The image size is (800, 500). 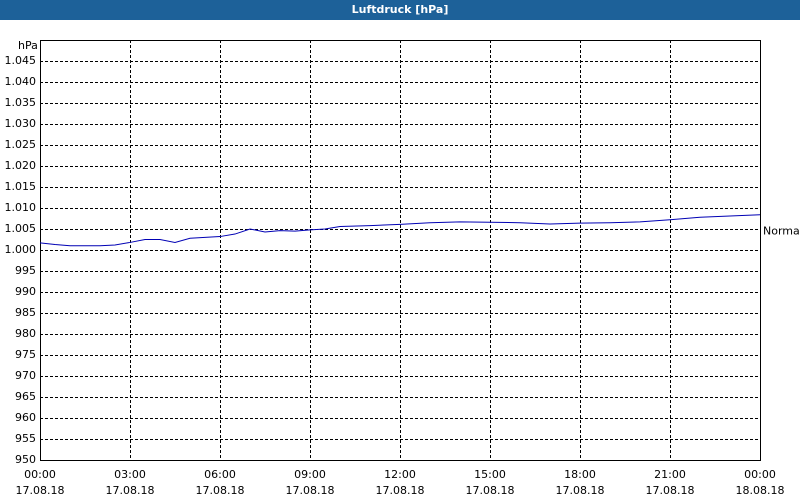 I want to click on y-tick-label: 1.005, so click(x=21, y=228).